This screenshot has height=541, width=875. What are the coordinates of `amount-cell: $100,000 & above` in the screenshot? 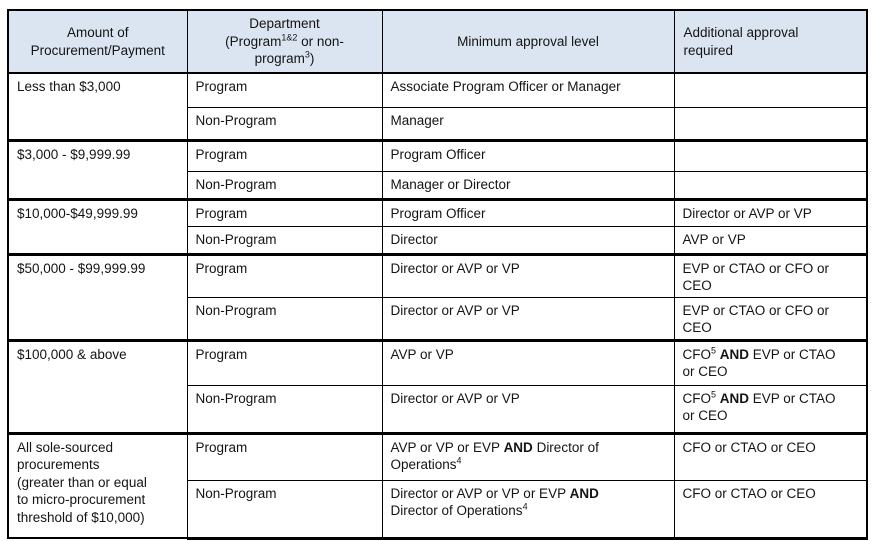 It's located at (97, 386).